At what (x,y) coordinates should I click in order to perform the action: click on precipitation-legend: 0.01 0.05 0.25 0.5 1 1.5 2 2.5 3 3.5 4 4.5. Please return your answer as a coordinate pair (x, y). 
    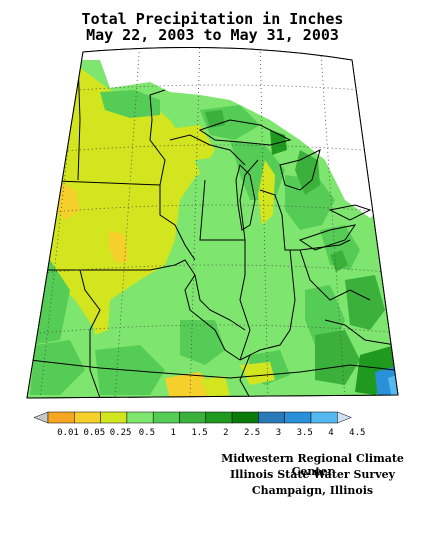
    Looking at the image, I should click on (199, 424).